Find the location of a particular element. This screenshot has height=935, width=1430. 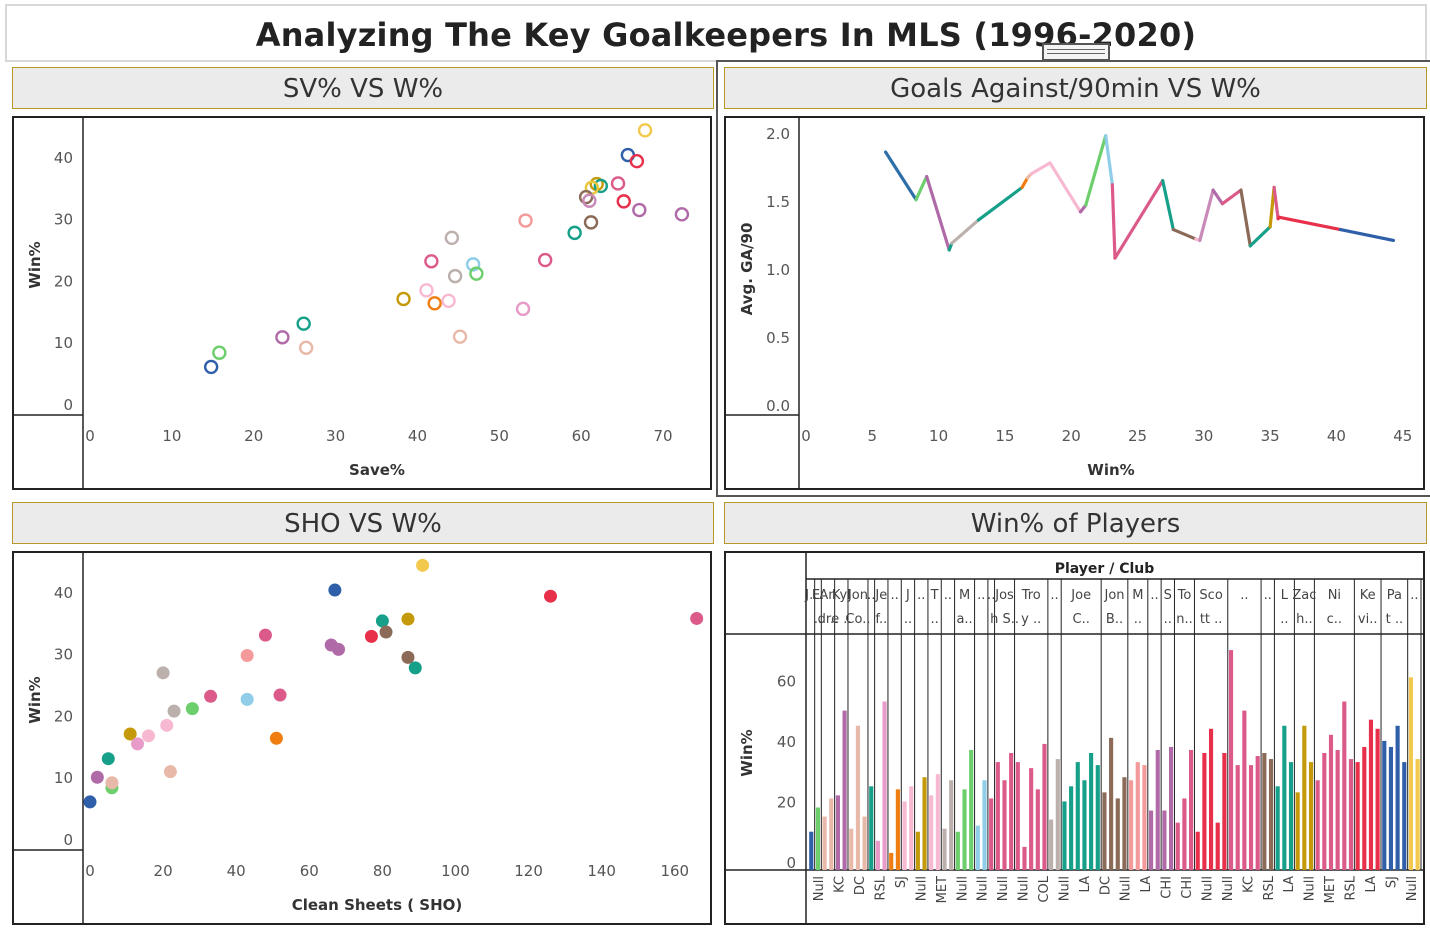

player-name-label: J.. is located at coordinates (810, 595).